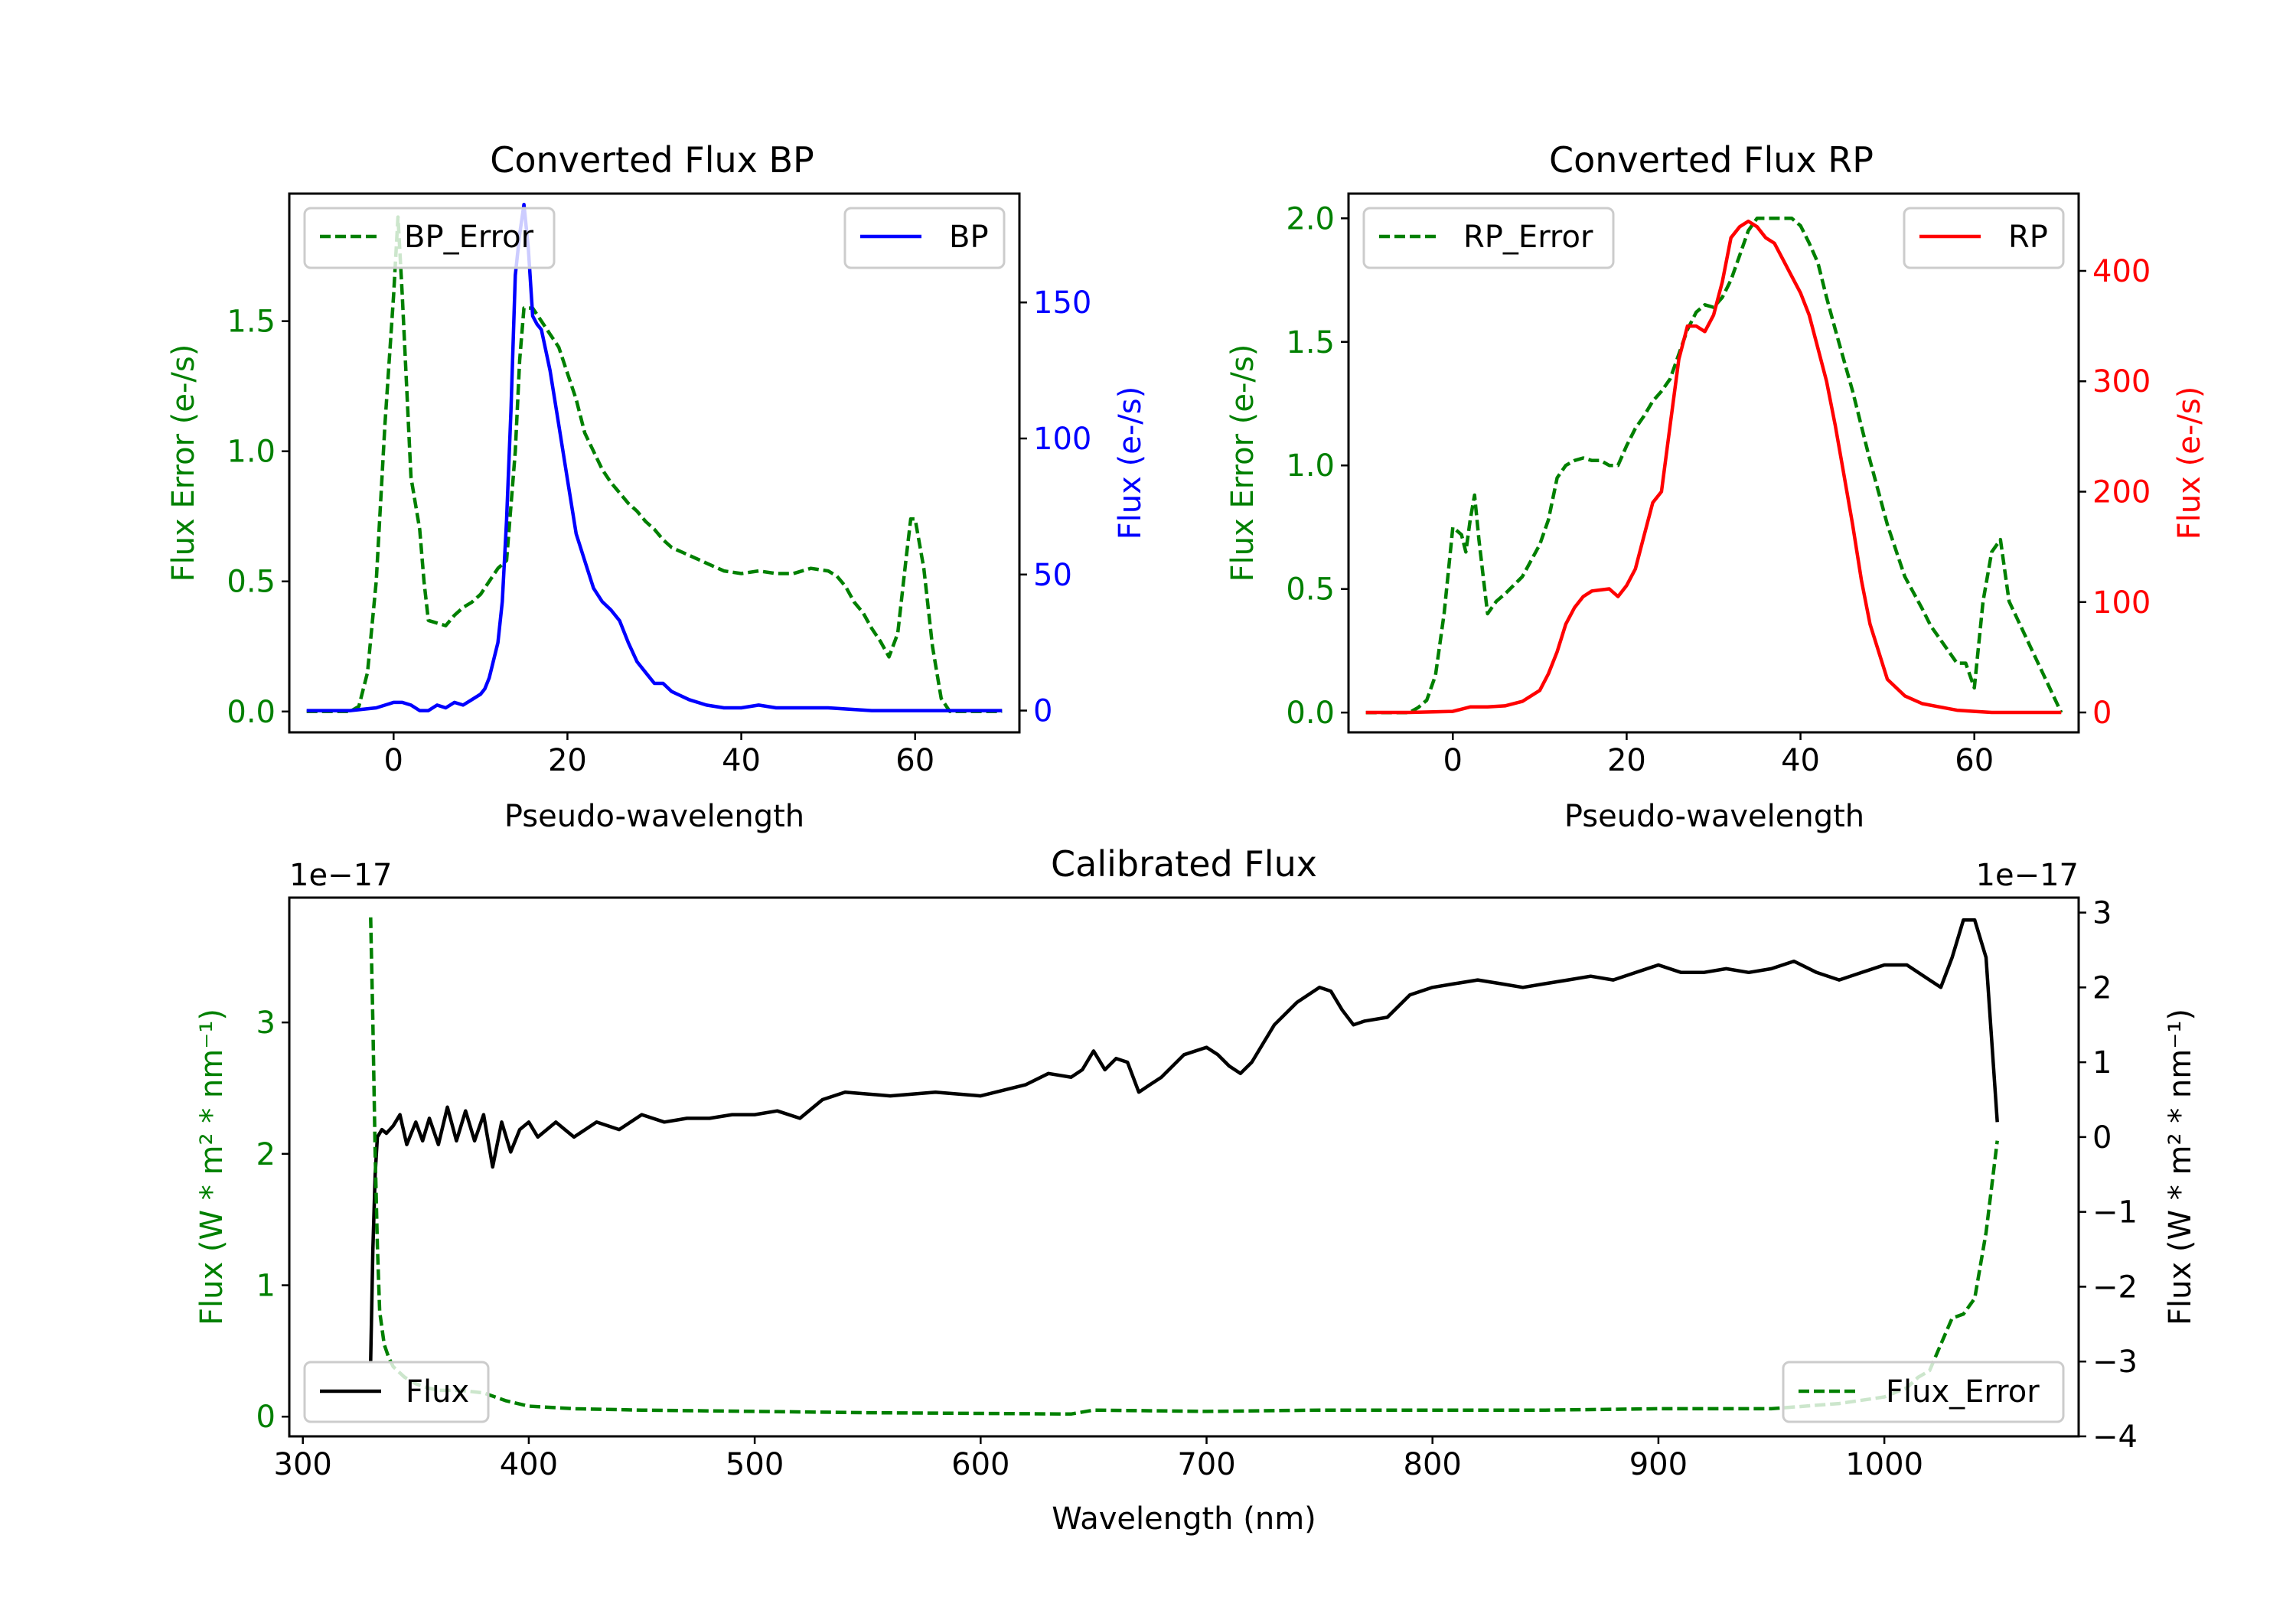 Image resolution: width=2296 pixels, height=1607 pixels. I want to click on cal-x-tick-label: 700, so click(1206, 1464).